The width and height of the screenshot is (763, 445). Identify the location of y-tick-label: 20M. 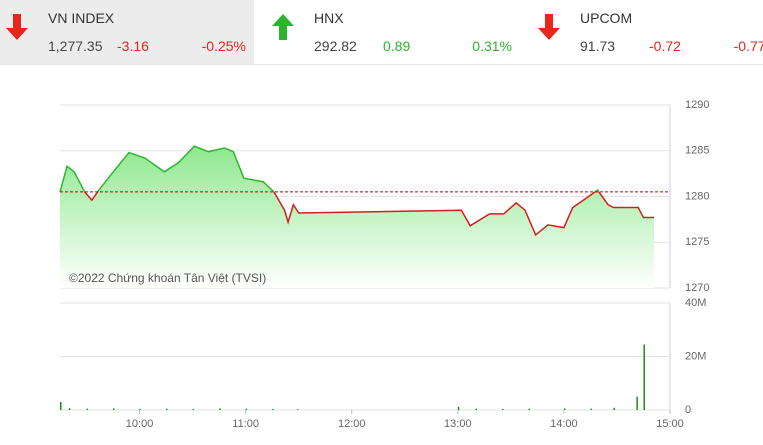
(695, 356).